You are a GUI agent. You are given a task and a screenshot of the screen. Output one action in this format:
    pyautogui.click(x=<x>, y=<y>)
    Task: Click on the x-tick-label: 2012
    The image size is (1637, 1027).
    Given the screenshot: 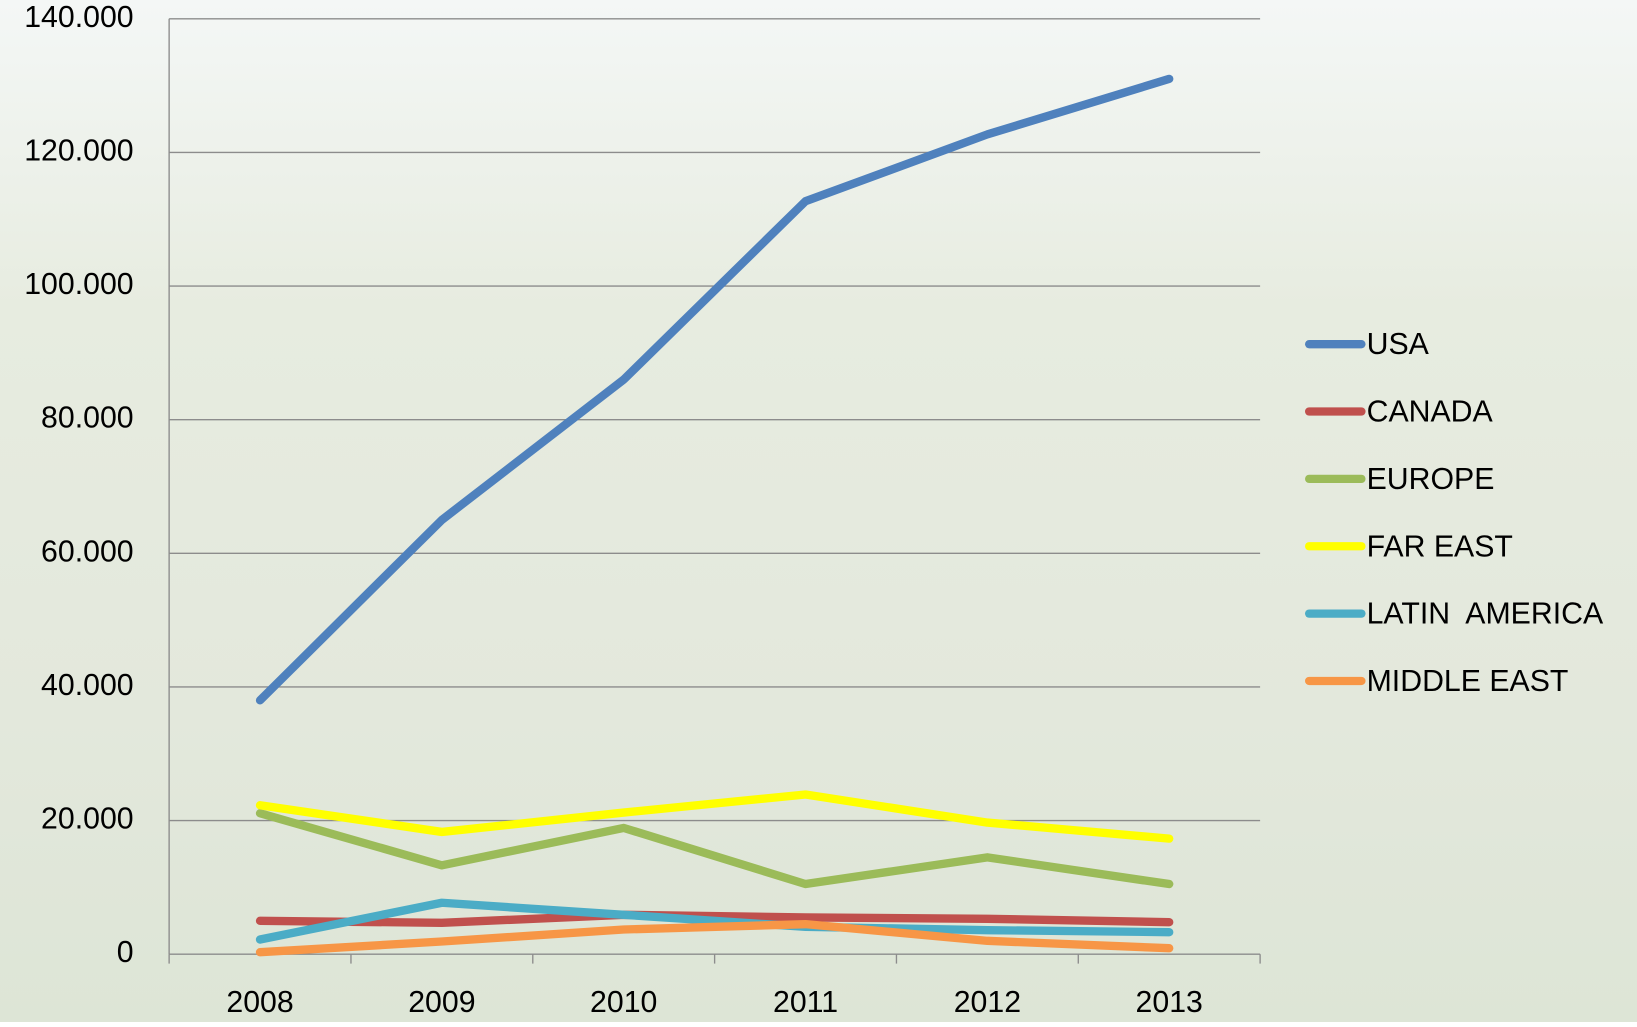 What is the action you would take?
    pyautogui.click(x=987, y=1002)
    